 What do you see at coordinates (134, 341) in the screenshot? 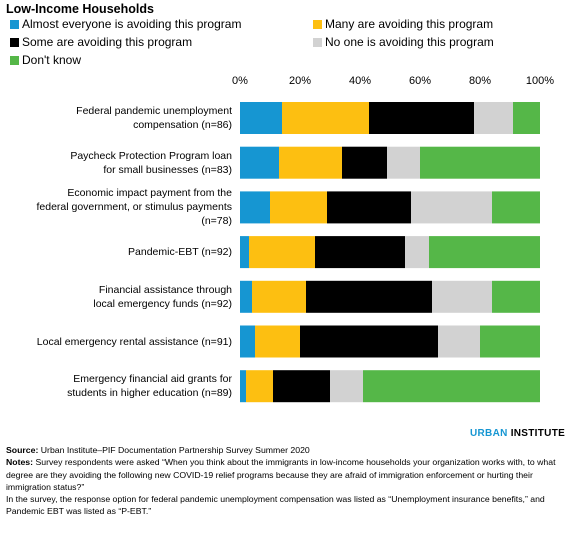
I see `category-label: Local emergency rental assistance (n=91)` at bounding box center [134, 341].